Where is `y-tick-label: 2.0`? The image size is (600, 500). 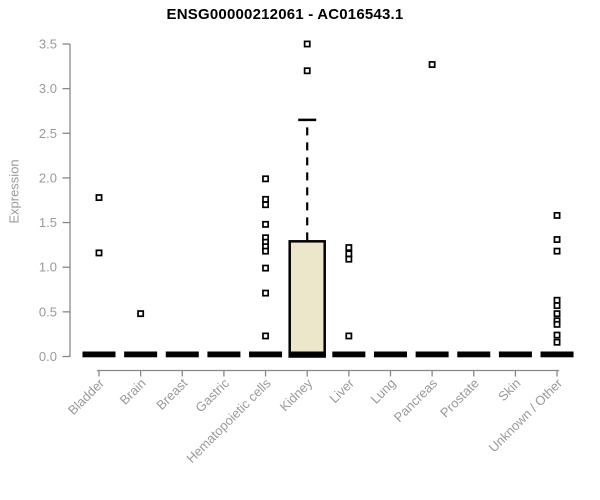
y-tick-label: 2.0 is located at coordinates (48, 177).